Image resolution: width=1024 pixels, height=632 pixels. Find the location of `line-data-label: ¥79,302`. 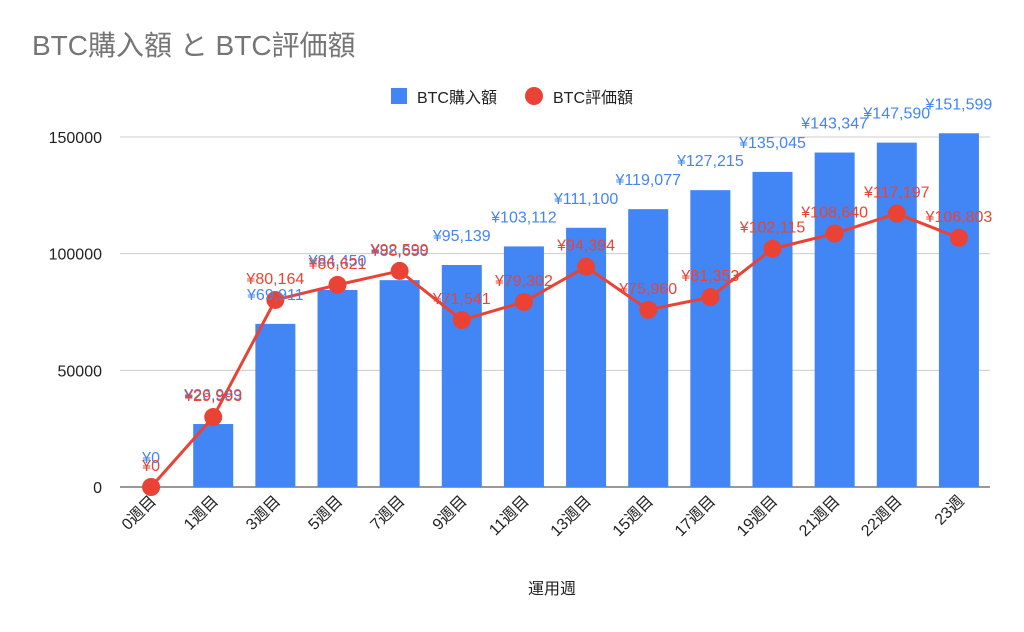

line-data-label: ¥79,302 is located at coordinates (523, 281).